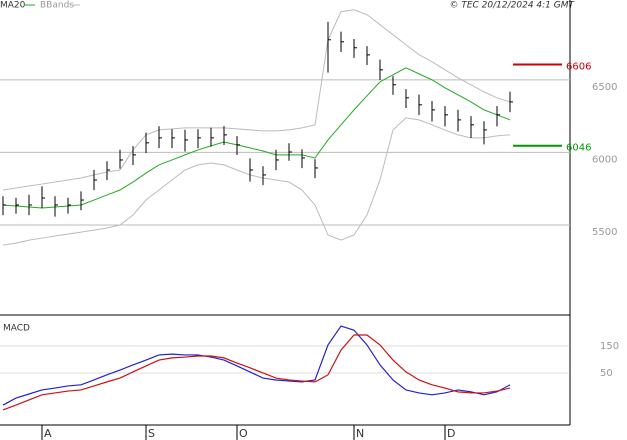  What do you see at coordinates (609, 346) in the screenshot?
I see `y-tick-label: 150` at bounding box center [609, 346].